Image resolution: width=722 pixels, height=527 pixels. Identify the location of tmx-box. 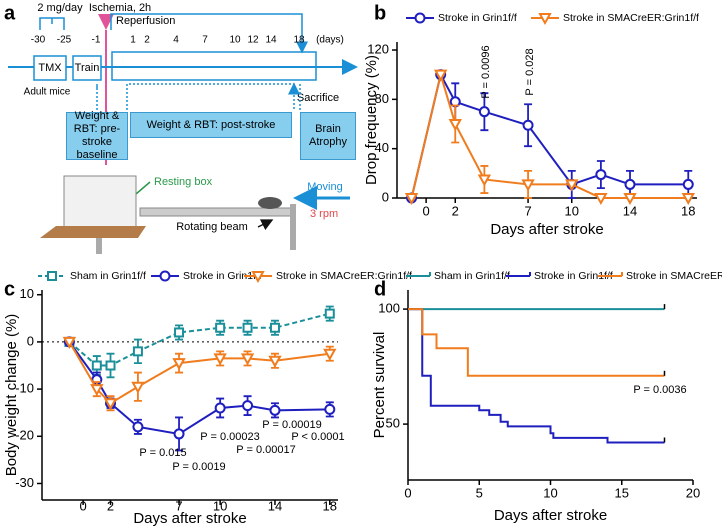
(50, 68).